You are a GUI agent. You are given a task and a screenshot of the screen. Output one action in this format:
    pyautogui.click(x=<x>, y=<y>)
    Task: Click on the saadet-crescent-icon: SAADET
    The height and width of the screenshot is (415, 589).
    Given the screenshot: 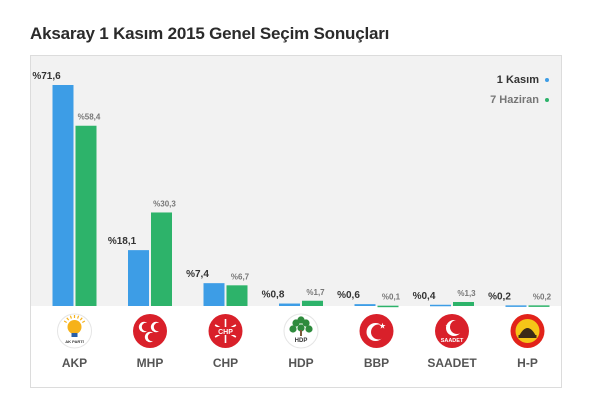 What is the action you would take?
    pyautogui.click(x=452, y=331)
    